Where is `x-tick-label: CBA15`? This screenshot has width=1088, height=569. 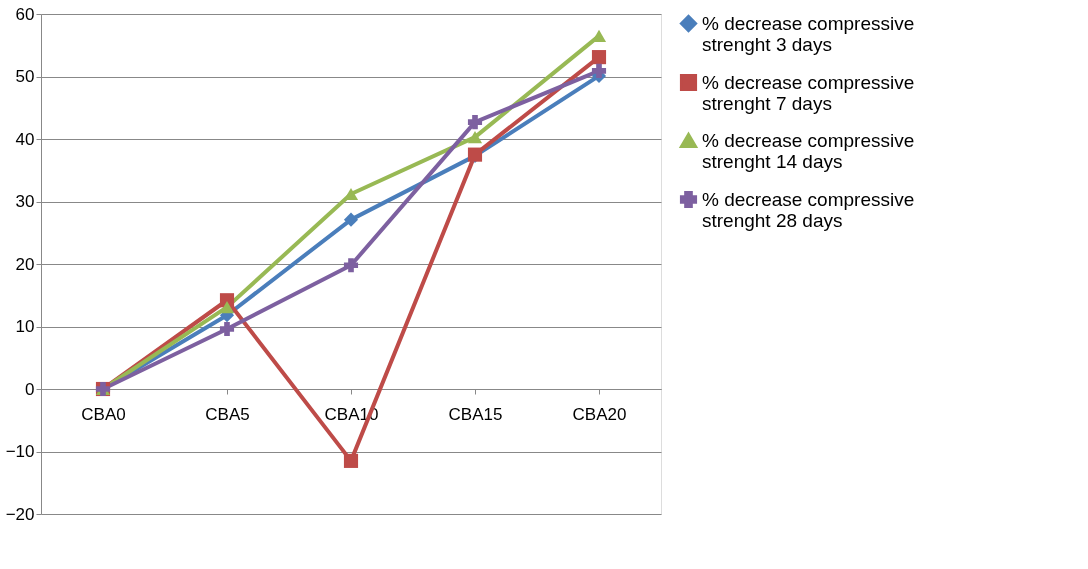 x-tick-label: CBA15 is located at coordinates (475, 414).